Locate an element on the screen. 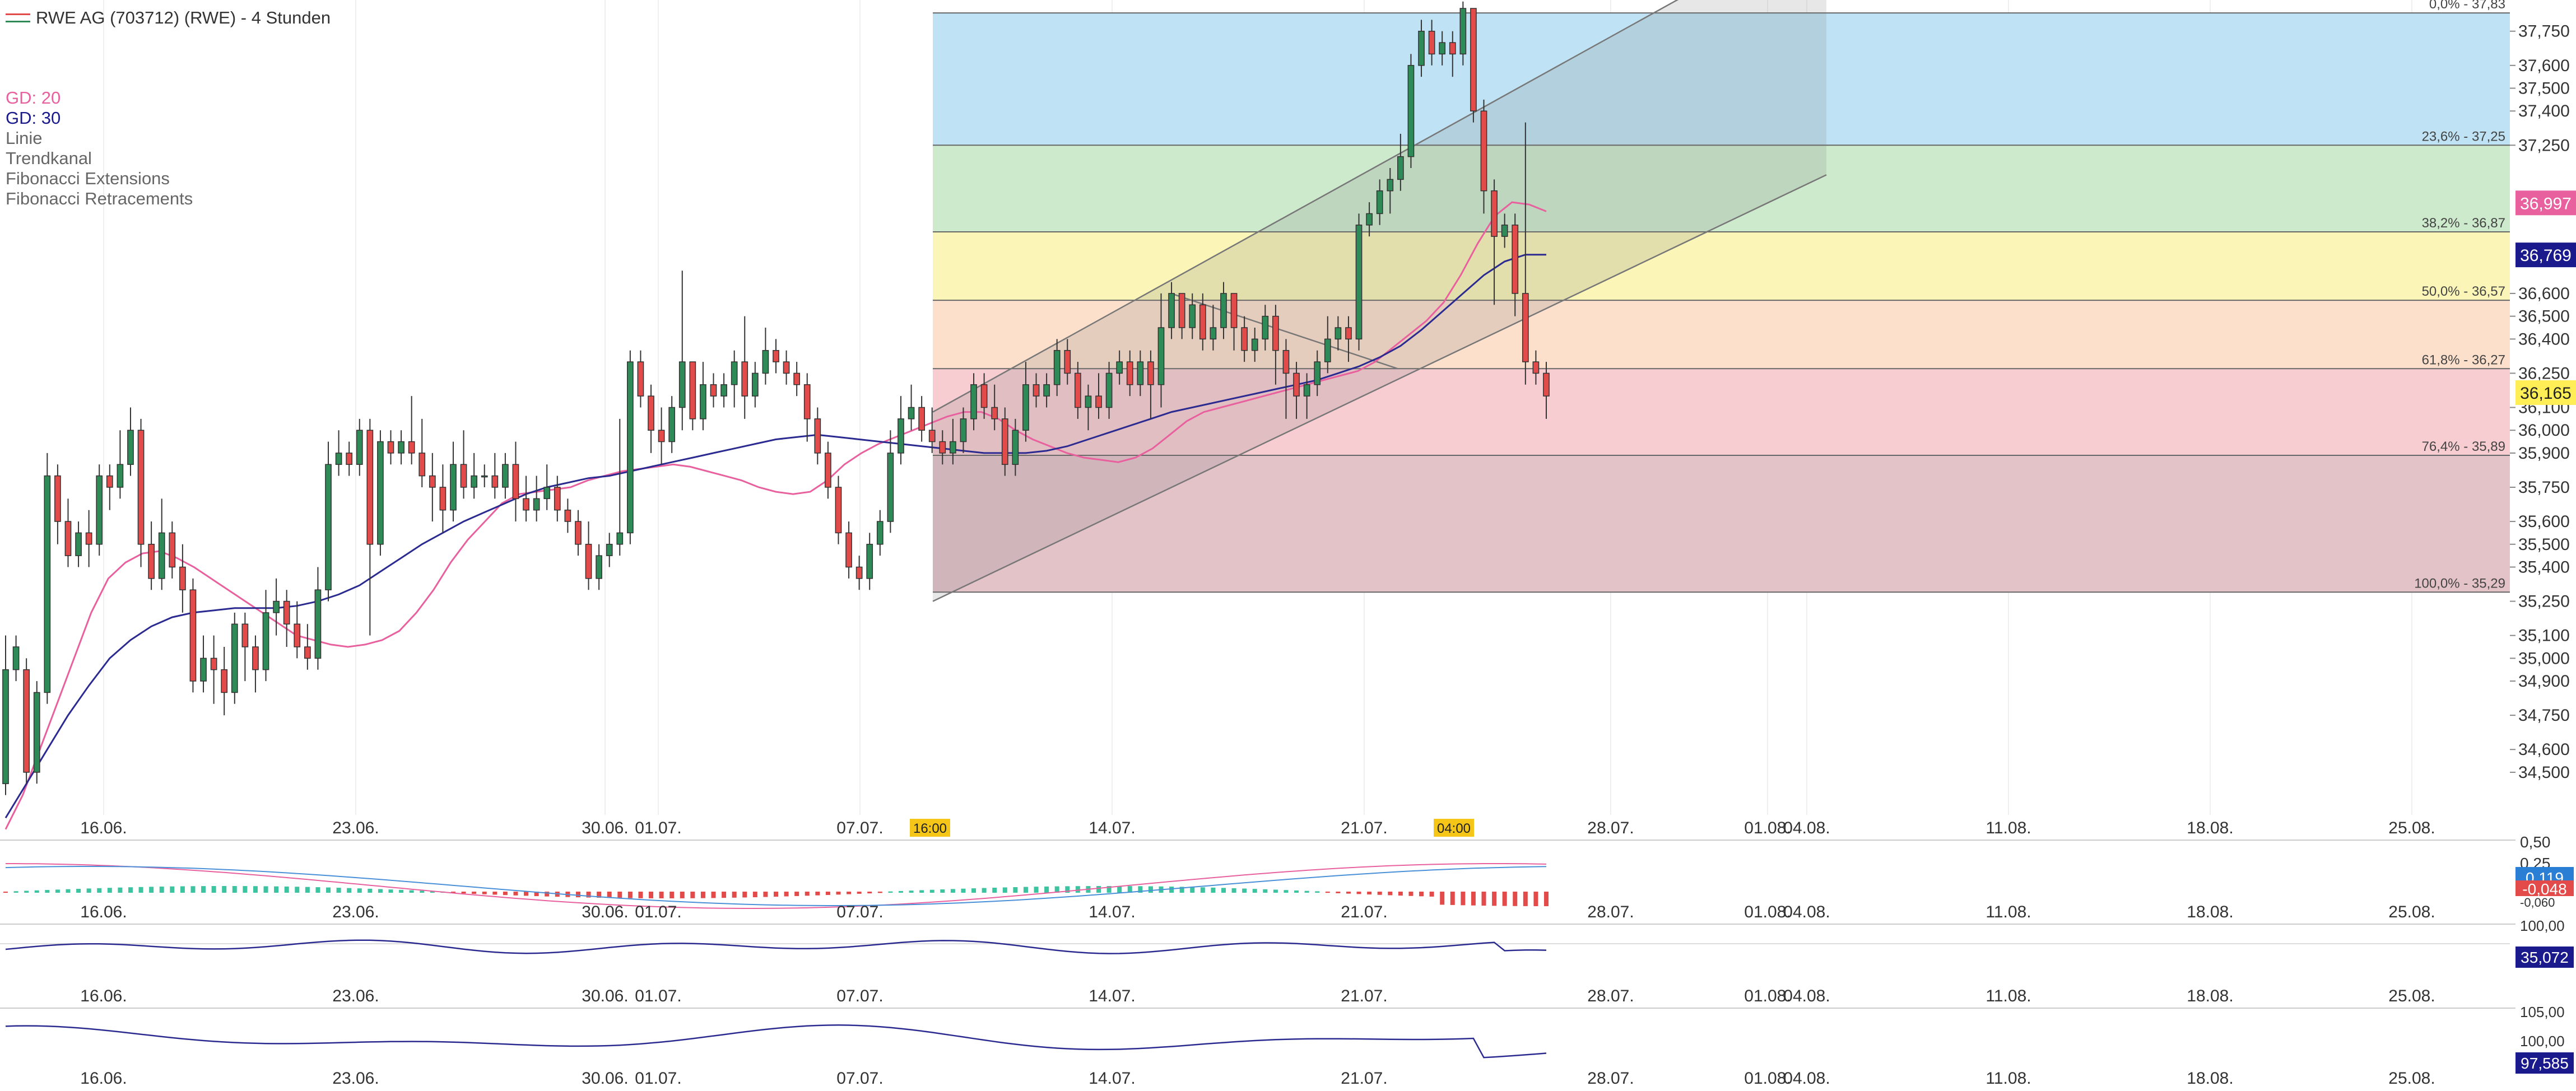 The image size is (2576, 1091). x-tick-label: 14.07. is located at coordinates (1112, 912).